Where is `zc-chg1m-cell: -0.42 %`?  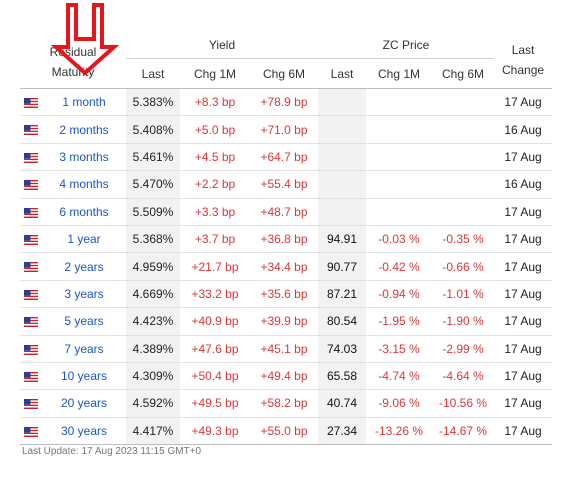
zc-chg1m-cell: -0.42 % is located at coordinates (399, 266).